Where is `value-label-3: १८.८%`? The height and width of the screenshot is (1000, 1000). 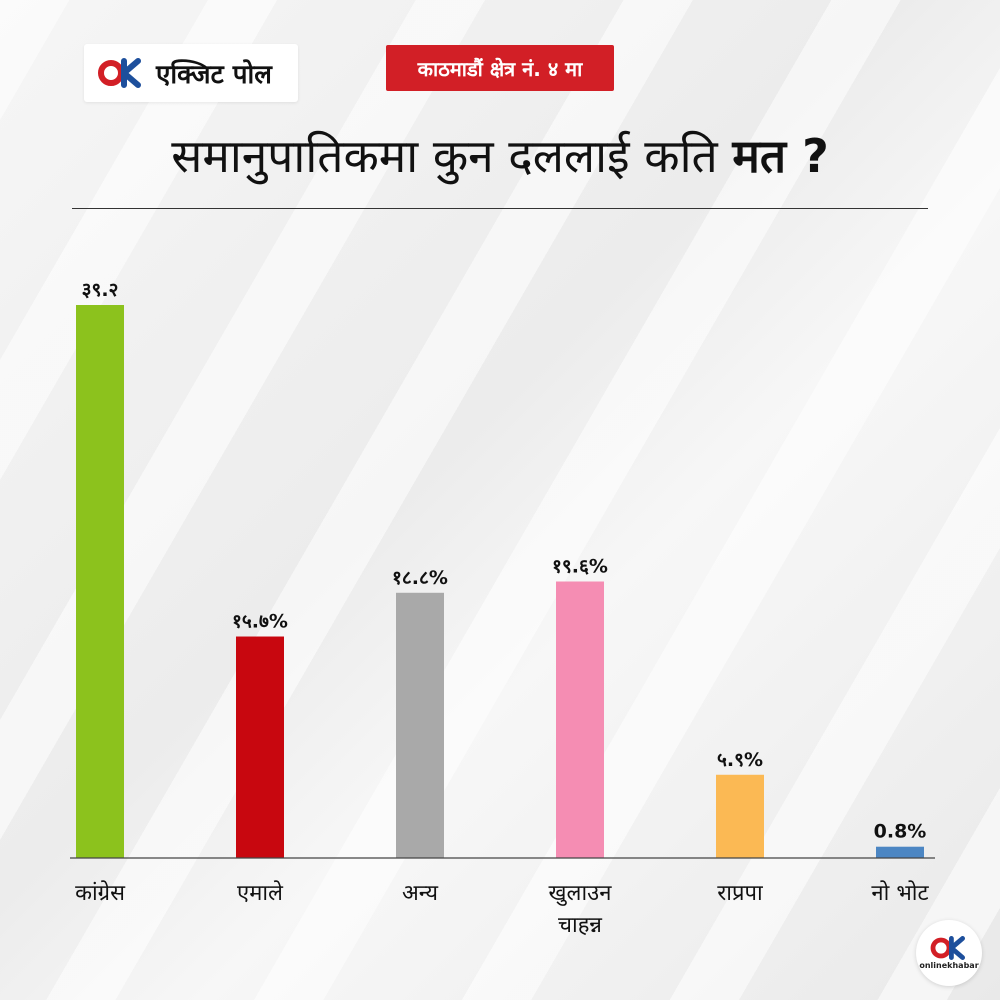 value-label-3: १८.८% is located at coordinates (420, 578).